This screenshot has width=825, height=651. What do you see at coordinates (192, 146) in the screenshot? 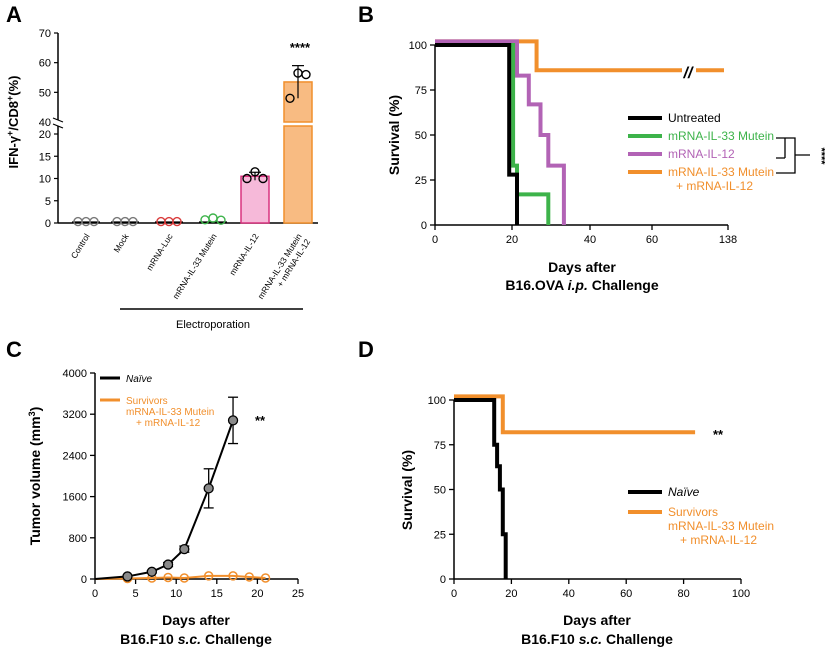
I see `panel-a-bars` at bounding box center [192, 146].